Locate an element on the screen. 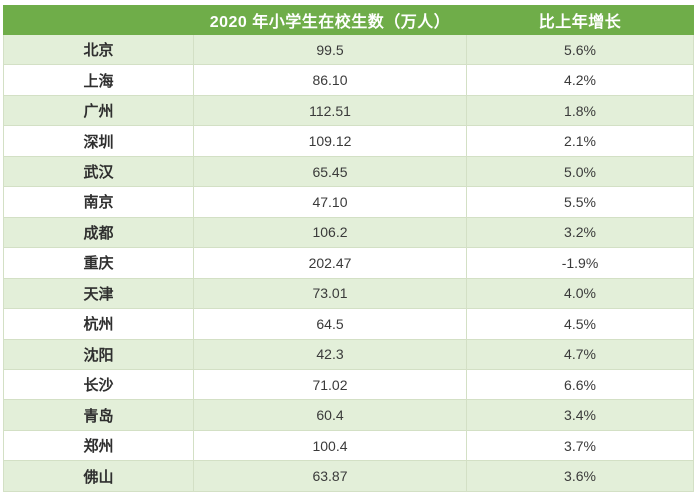  table-header: 2020 年小学生在校生数（万人） 比上年增长 is located at coordinates (348, 20).